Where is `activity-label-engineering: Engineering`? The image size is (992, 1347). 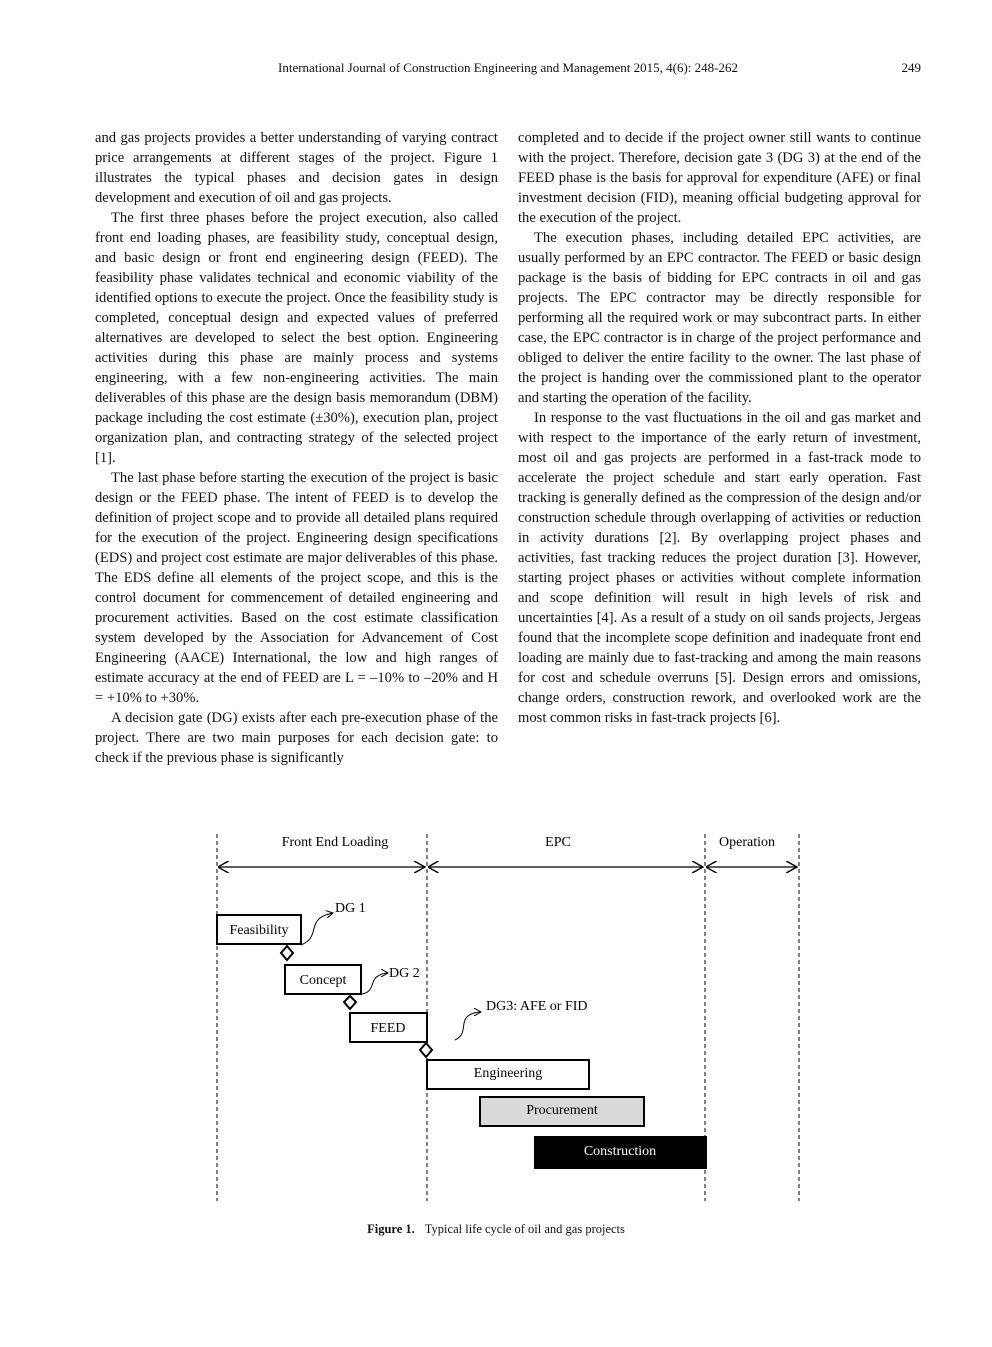
activity-label-engineering: Engineering is located at coordinates (508, 1073).